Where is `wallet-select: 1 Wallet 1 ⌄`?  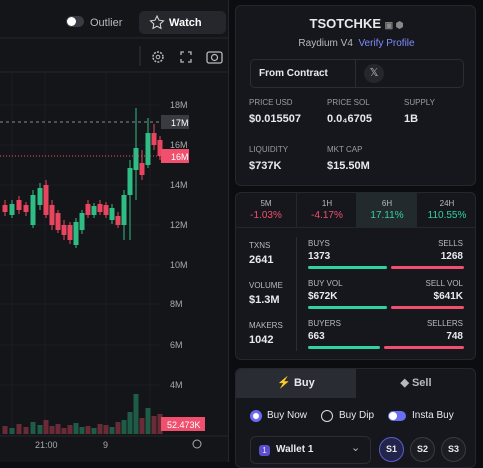 wallet-select: 1 Wallet 1 ⌄ is located at coordinates (310, 450).